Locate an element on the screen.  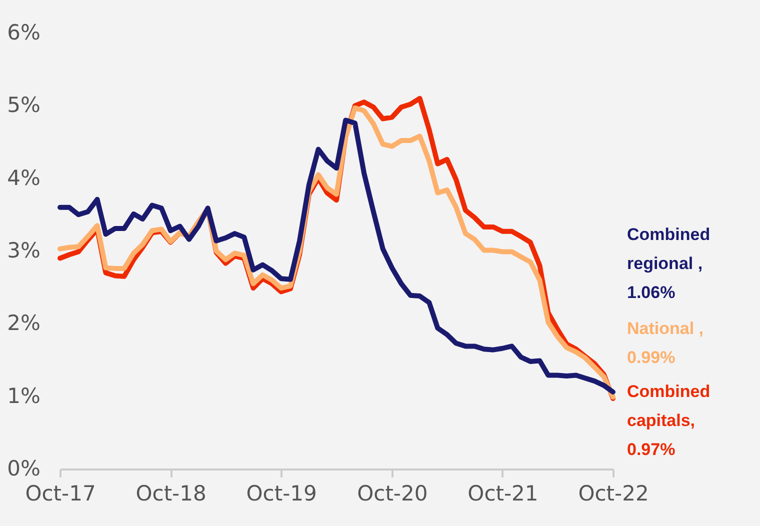
y-tick-label: 2% is located at coordinates (23, 323).